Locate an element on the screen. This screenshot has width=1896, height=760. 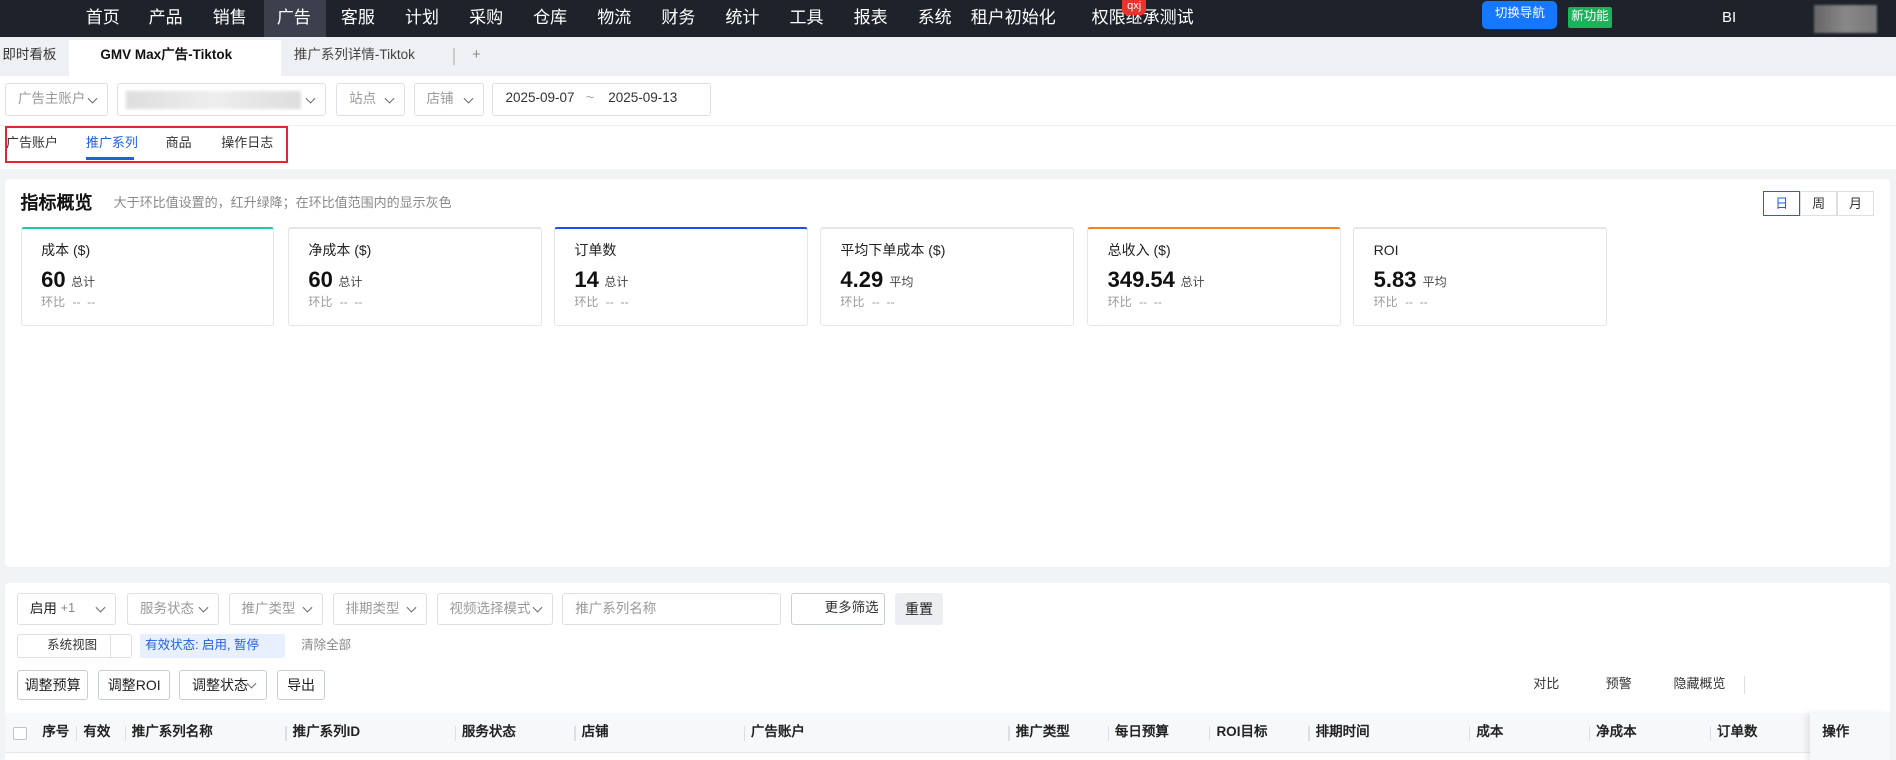
site-select: 站点 is located at coordinates (371, 100).